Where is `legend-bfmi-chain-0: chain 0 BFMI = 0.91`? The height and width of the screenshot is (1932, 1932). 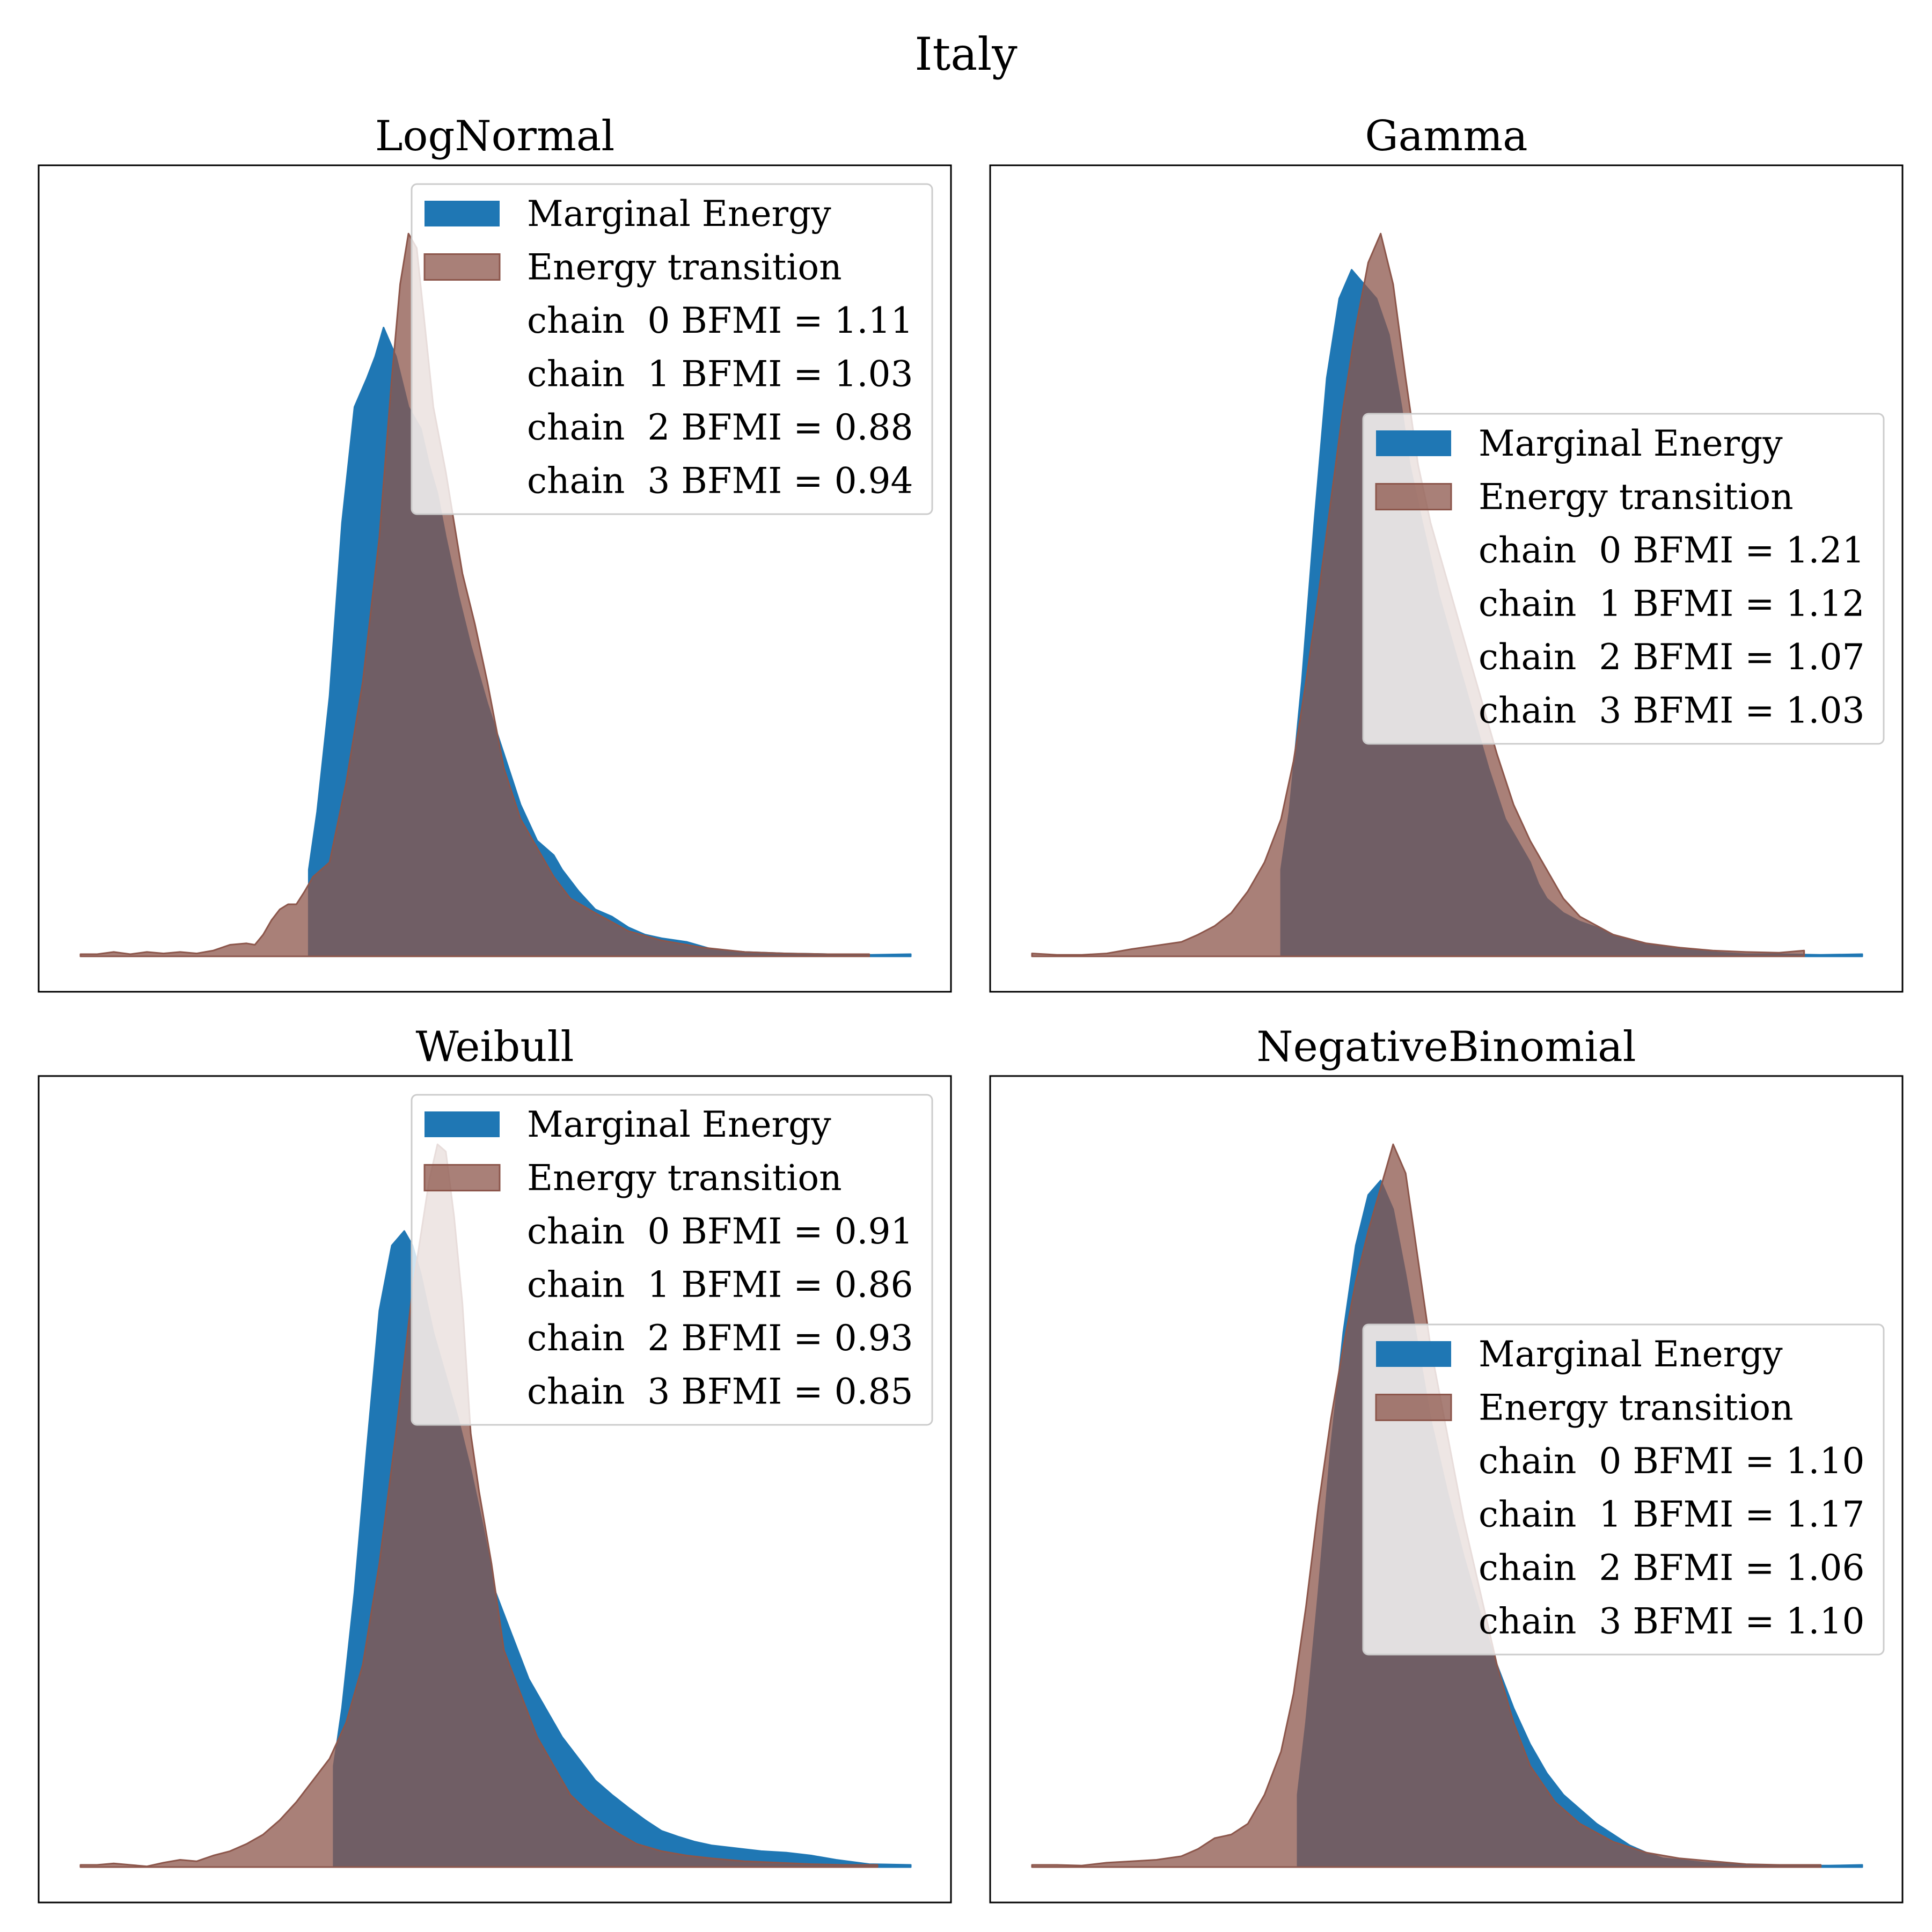
legend-bfmi-chain-0: chain 0 BFMI = 0.91 is located at coordinates (720, 1231).